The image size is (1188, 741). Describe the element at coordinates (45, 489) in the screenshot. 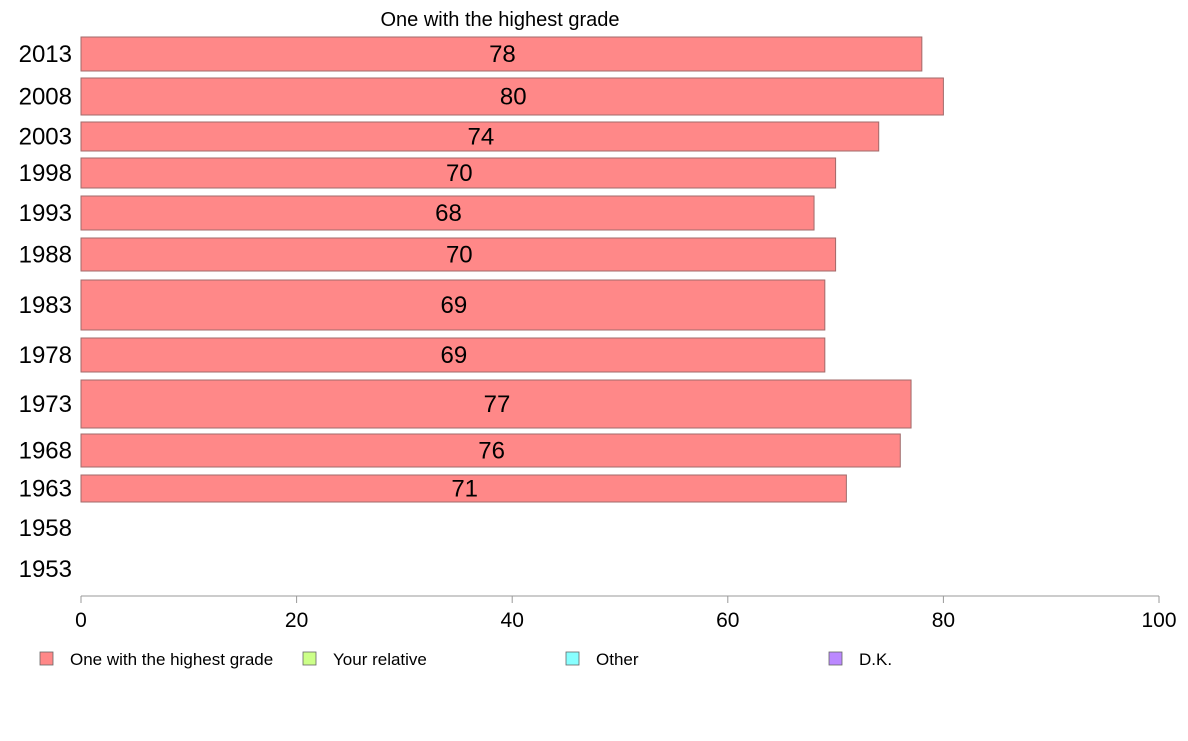

I see `y-tick-label: 1963` at that location.